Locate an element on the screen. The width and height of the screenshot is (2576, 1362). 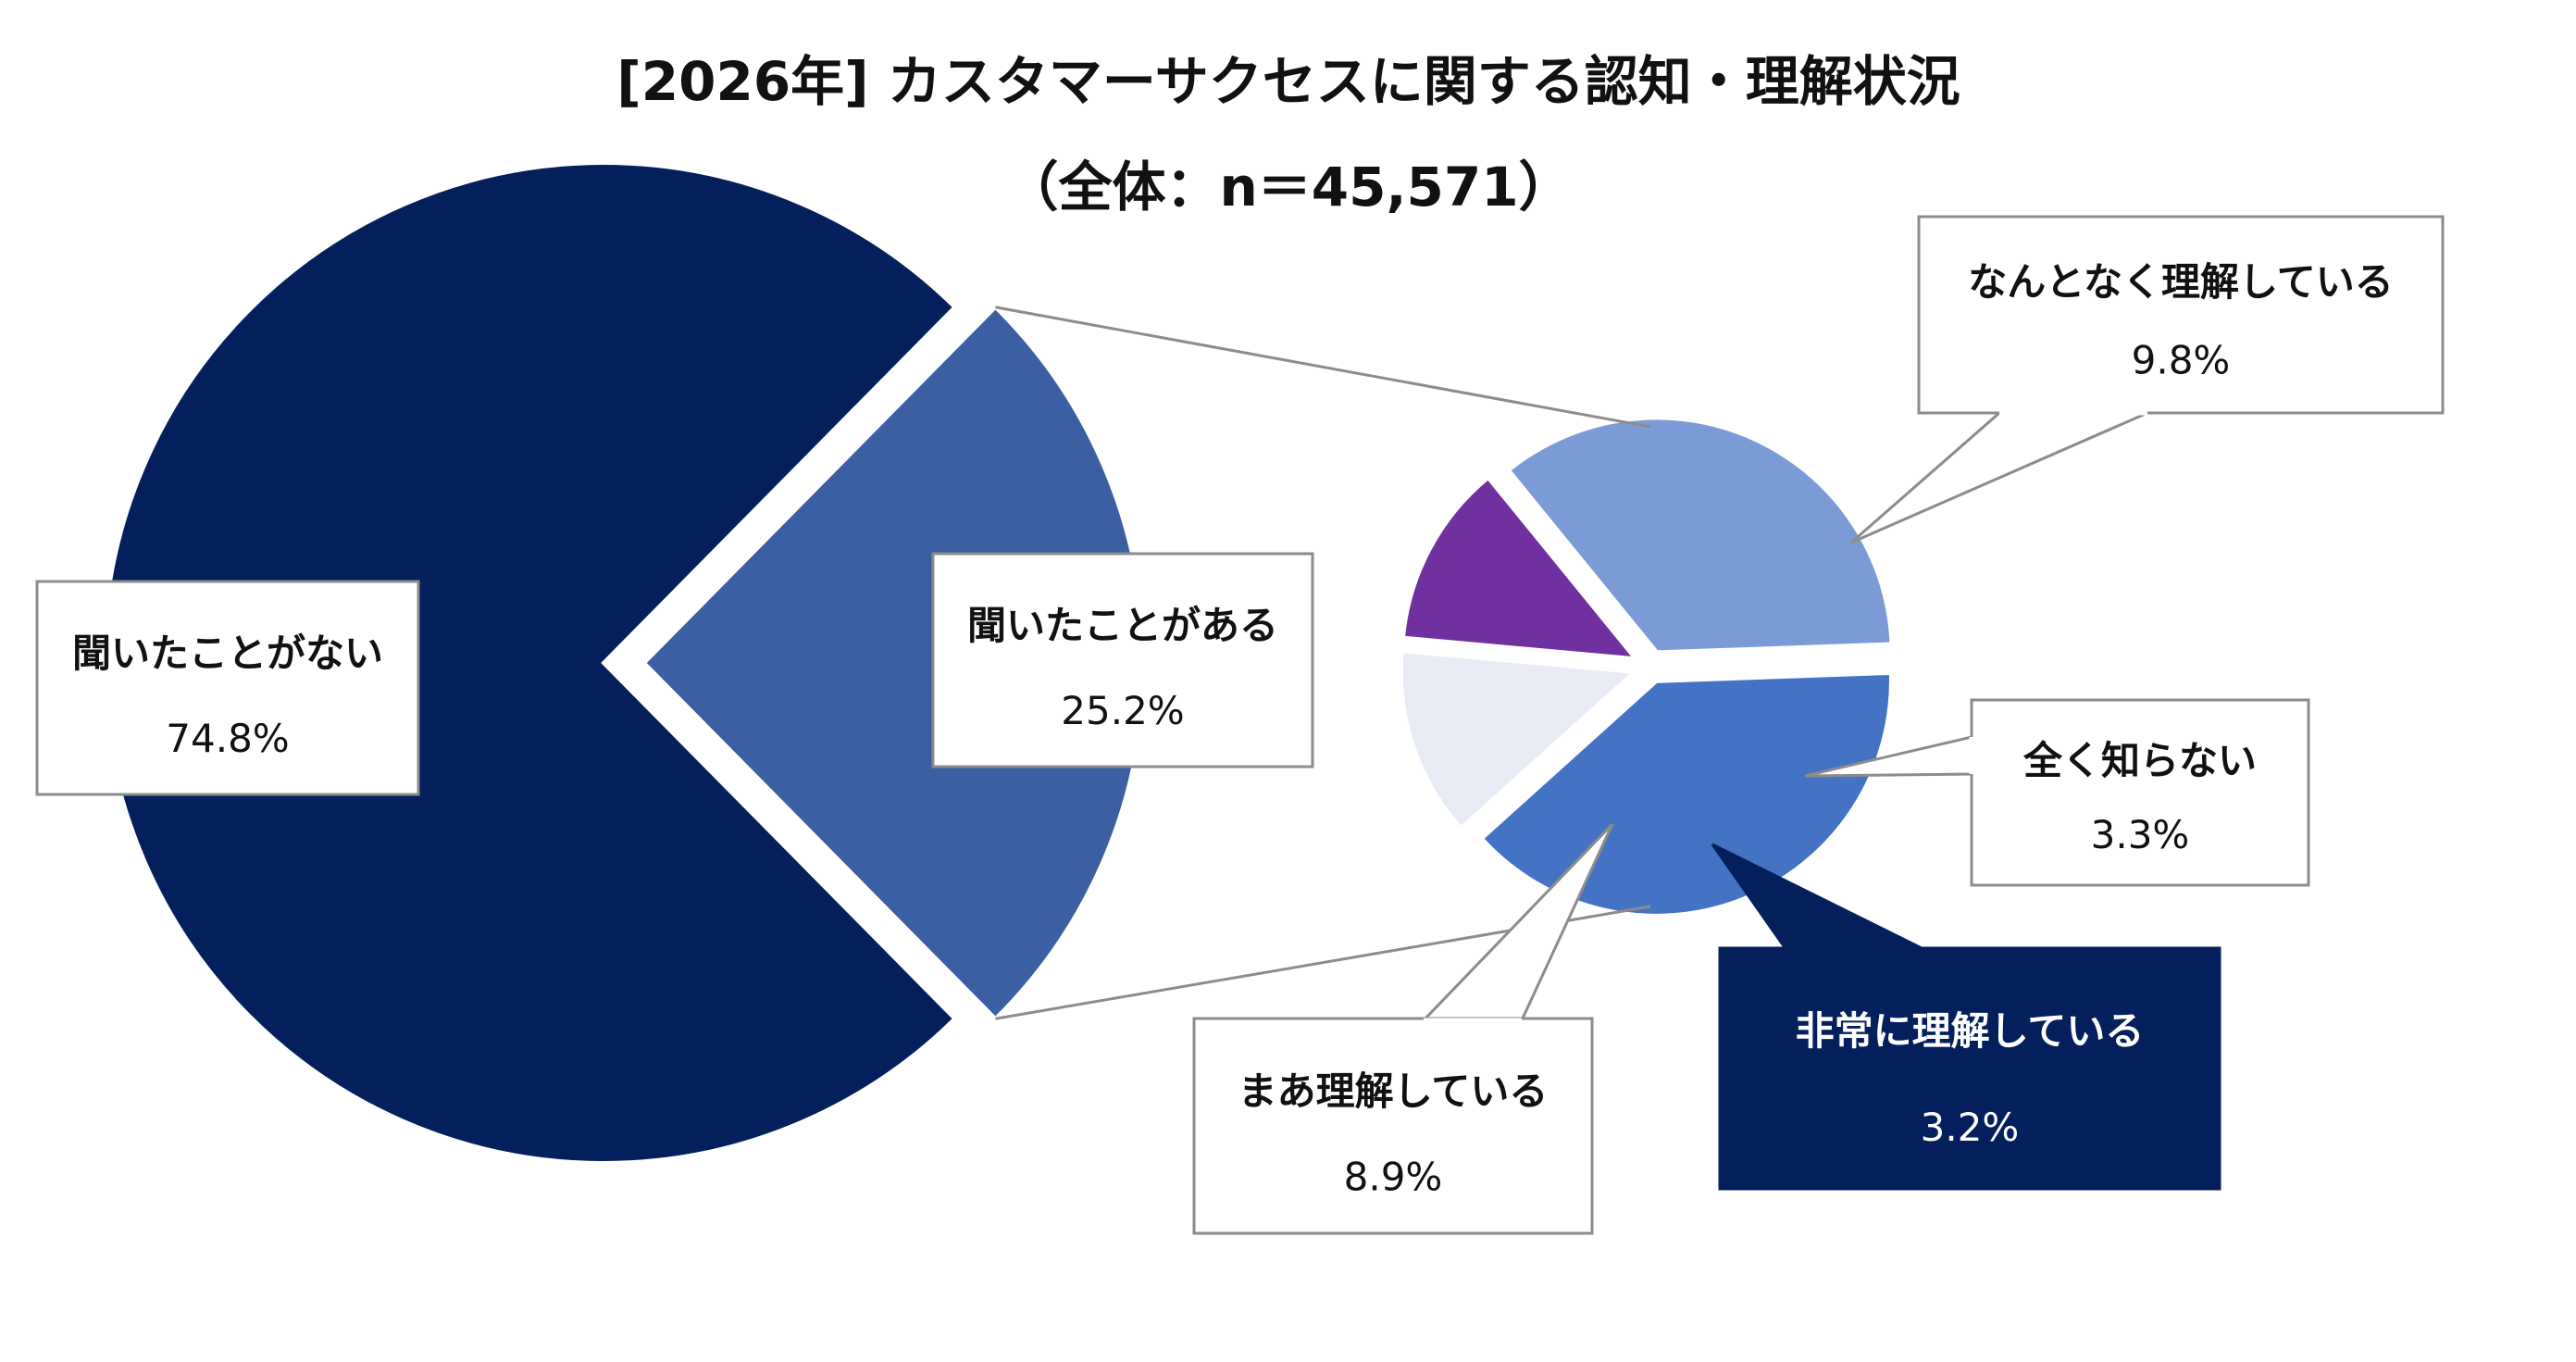
callout-breakdown-0-label: なんとなく理解している is located at coordinates (2180, 282).